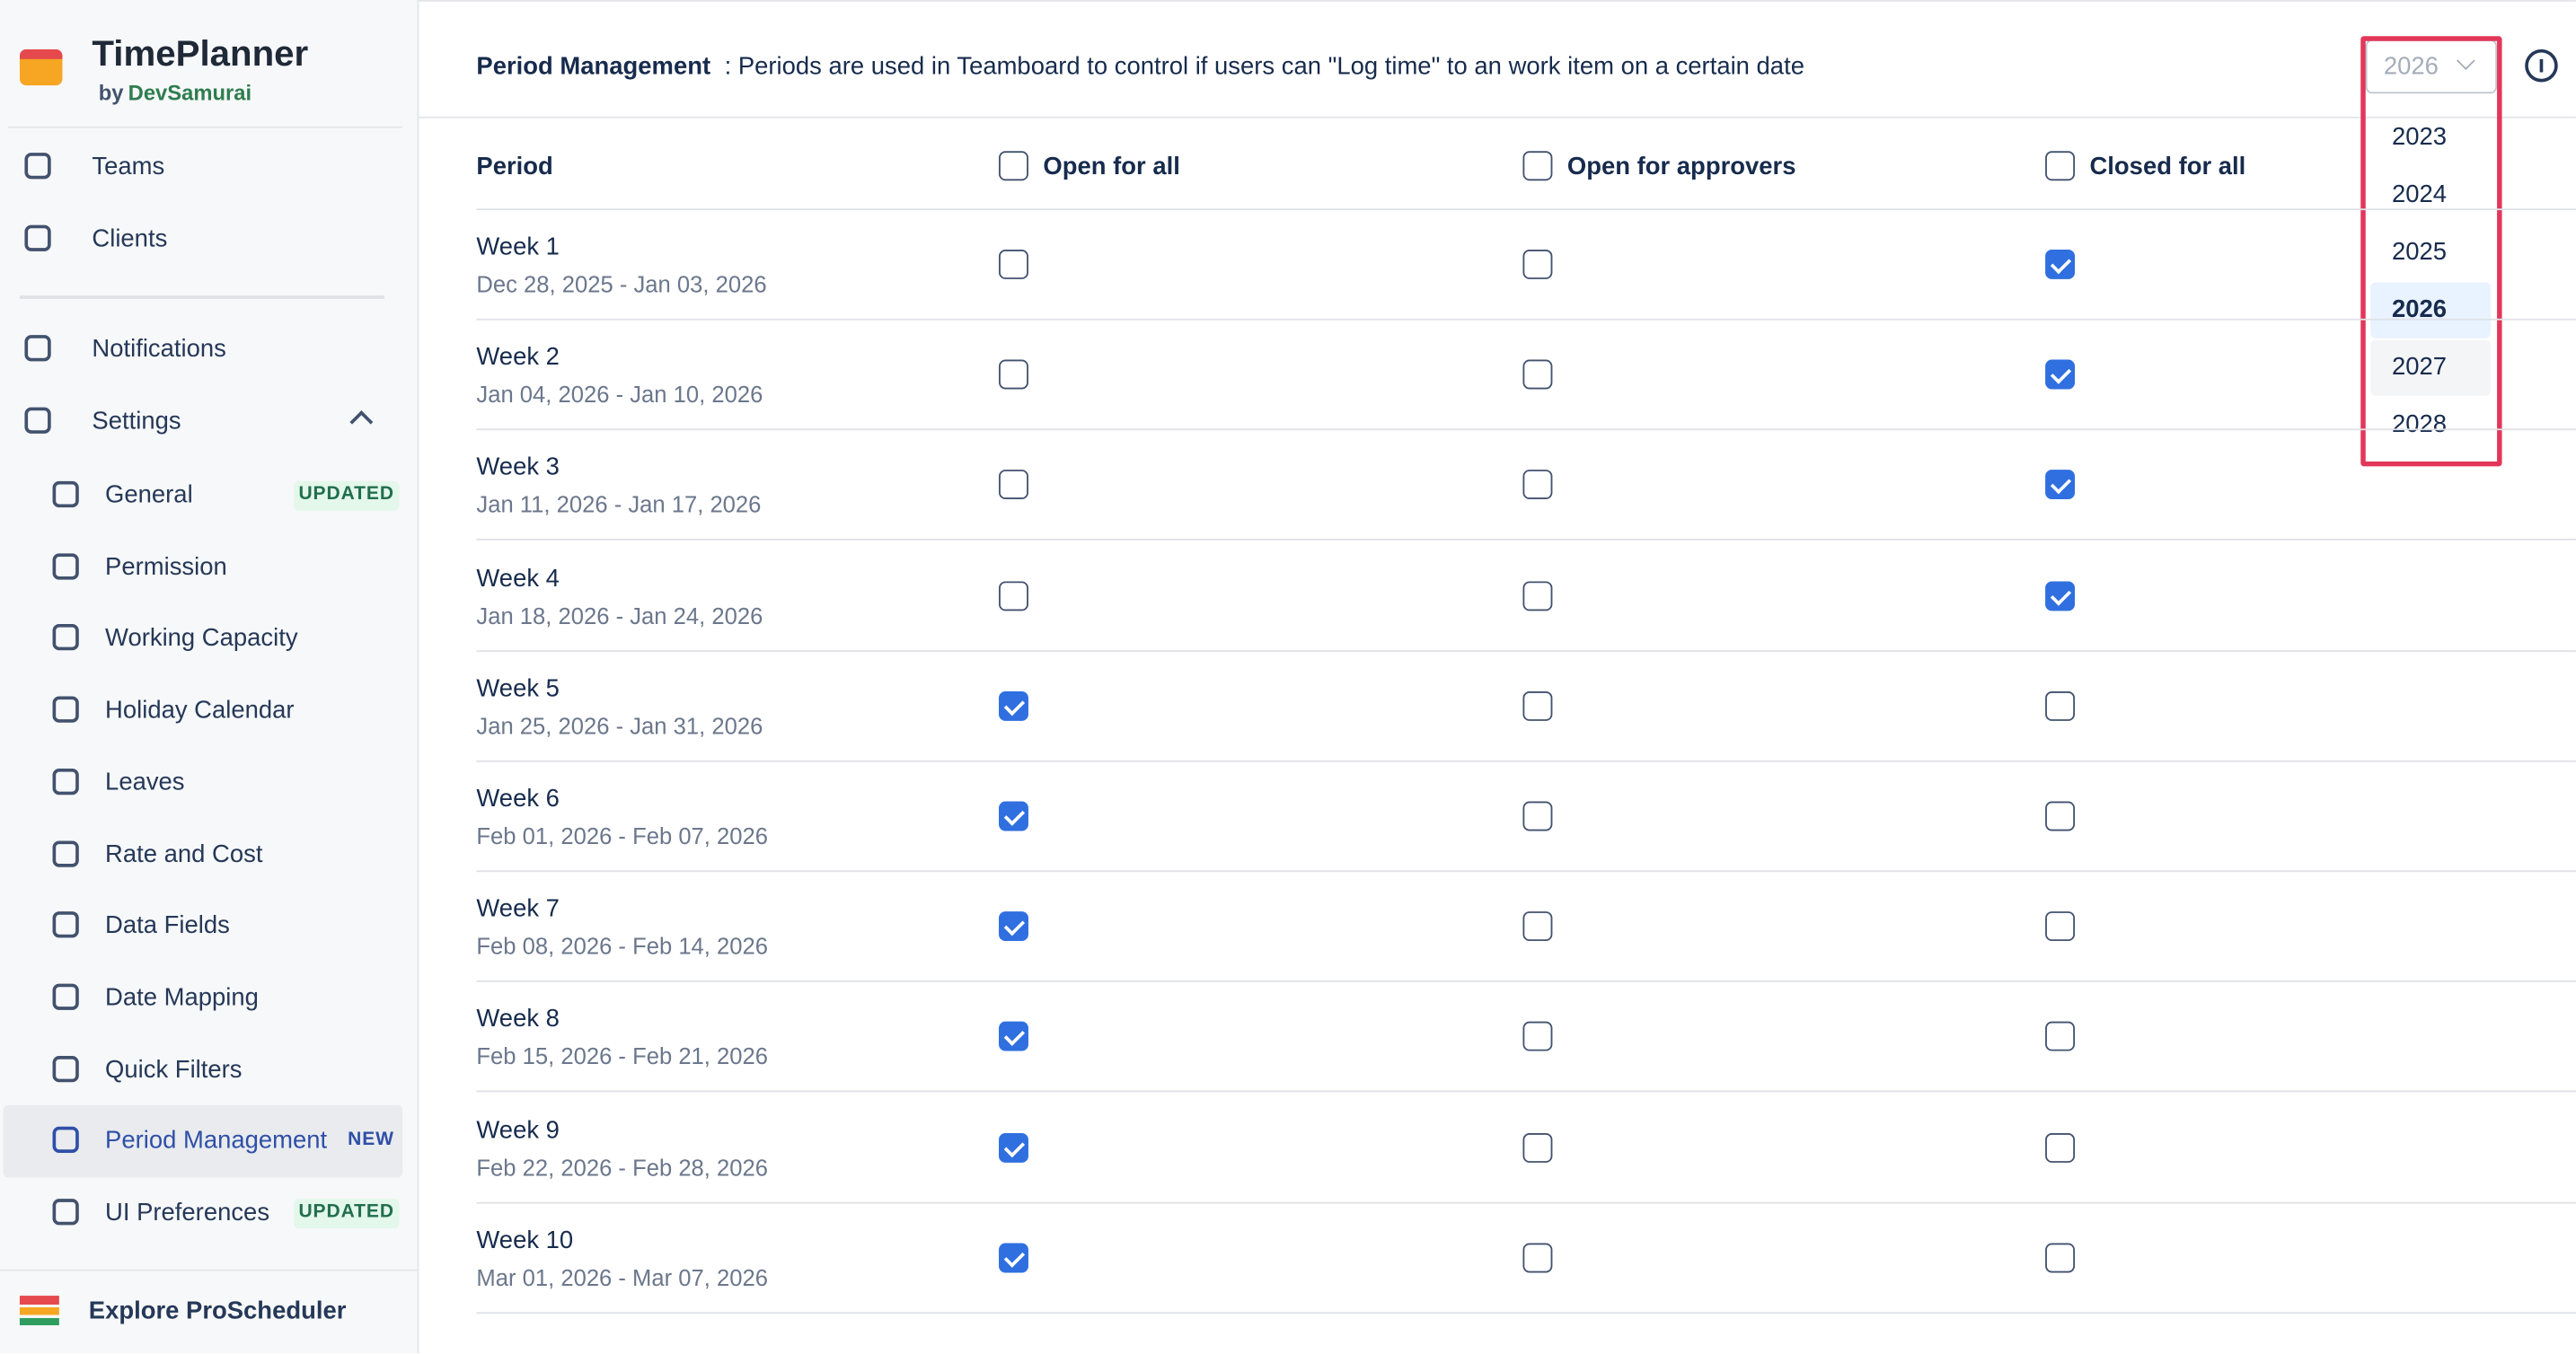  Describe the element at coordinates (518, 799) in the screenshot. I see `period-name: Week 6` at that location.